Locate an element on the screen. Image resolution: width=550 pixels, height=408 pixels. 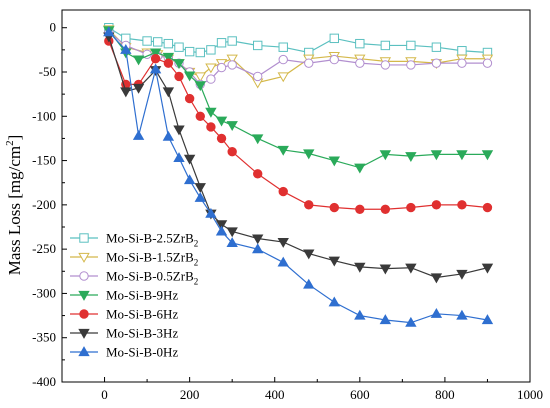
y-tick-label: -200 is located at coordinates (44, 204).